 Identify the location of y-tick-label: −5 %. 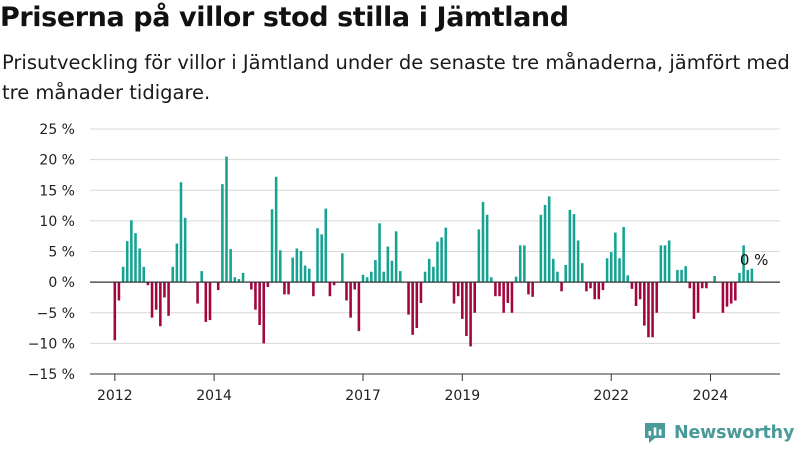
(56, 314).